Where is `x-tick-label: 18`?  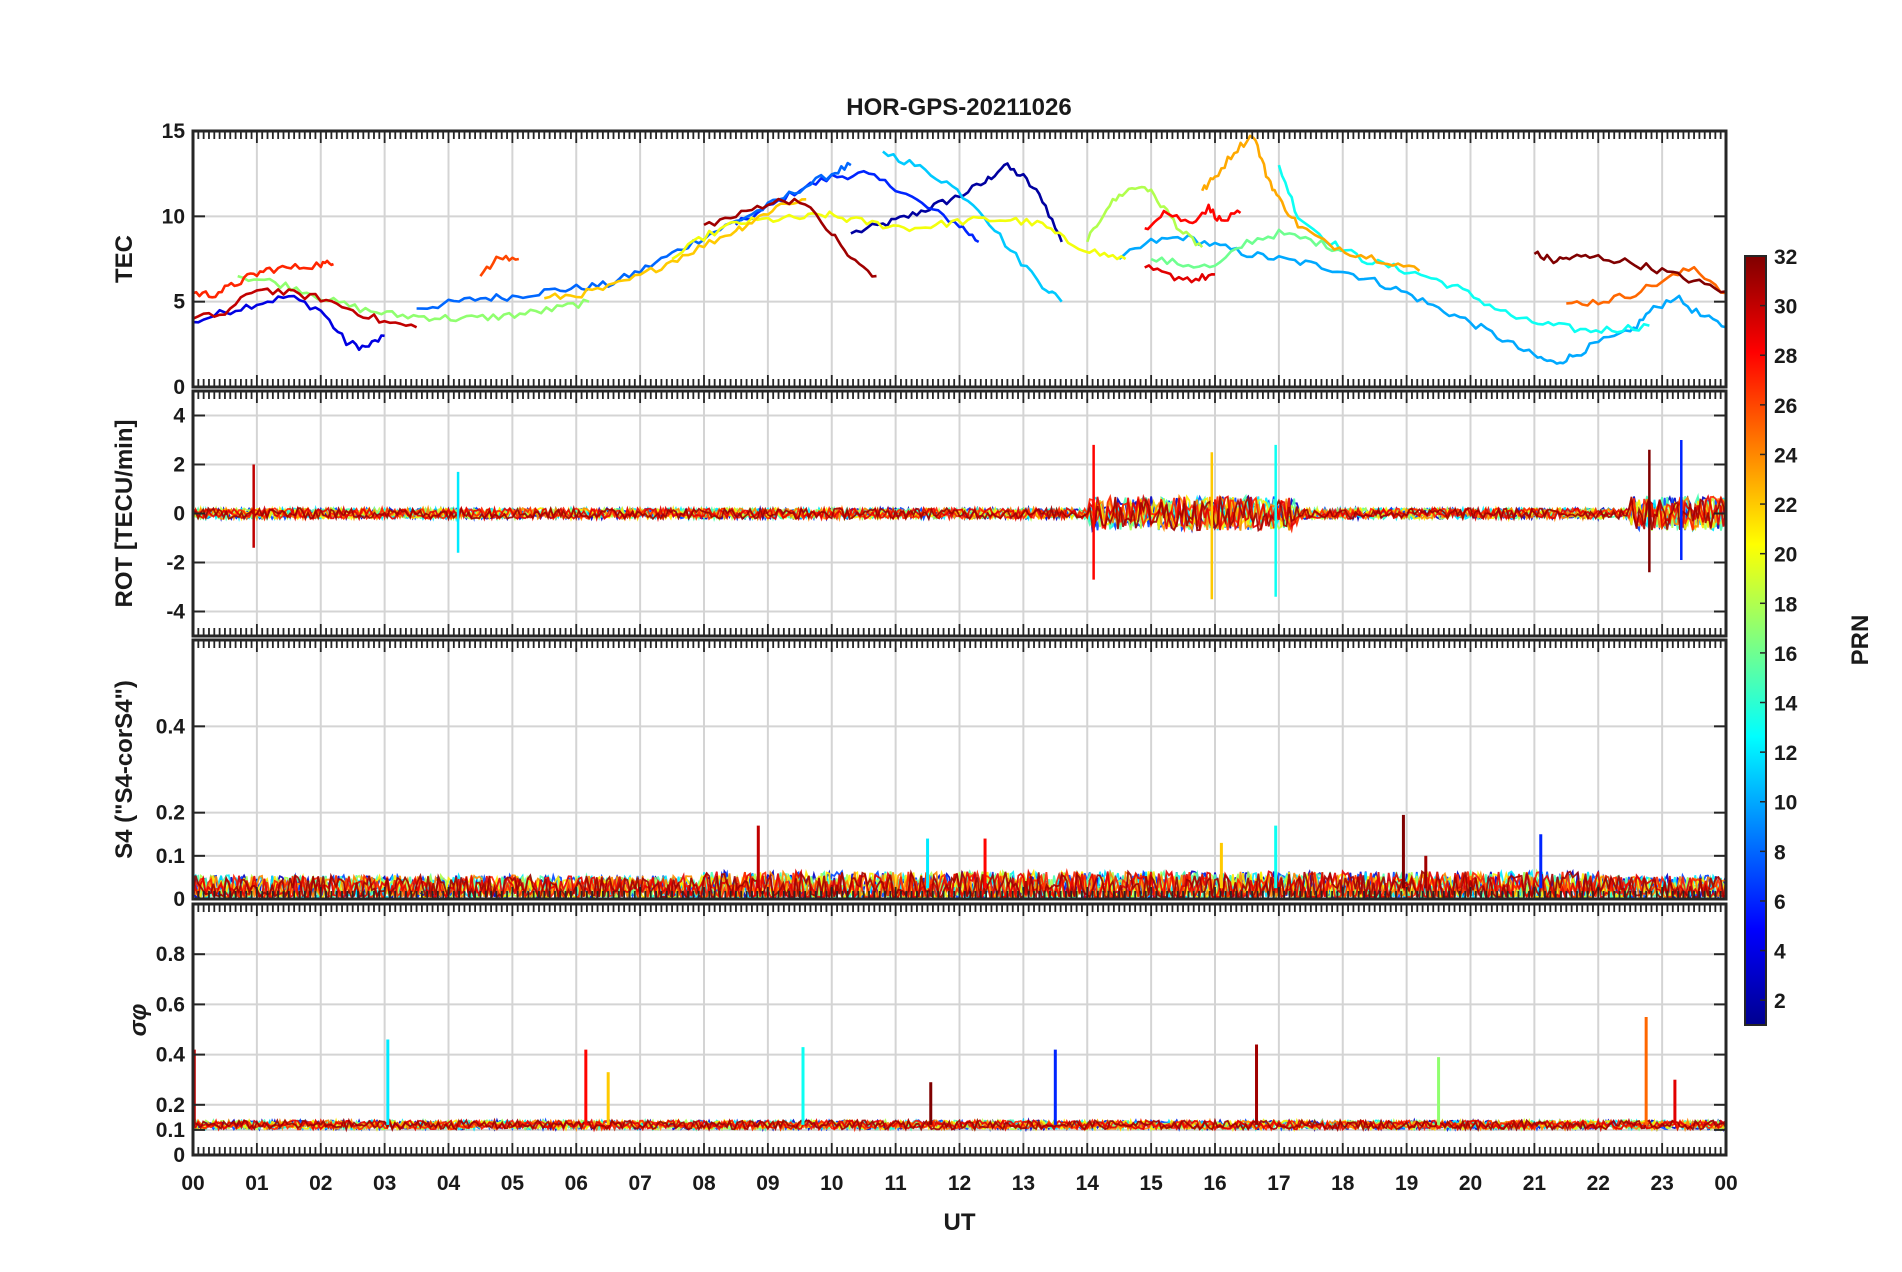
x-tick-label: 18 is located at coordinates (1343, 1183).